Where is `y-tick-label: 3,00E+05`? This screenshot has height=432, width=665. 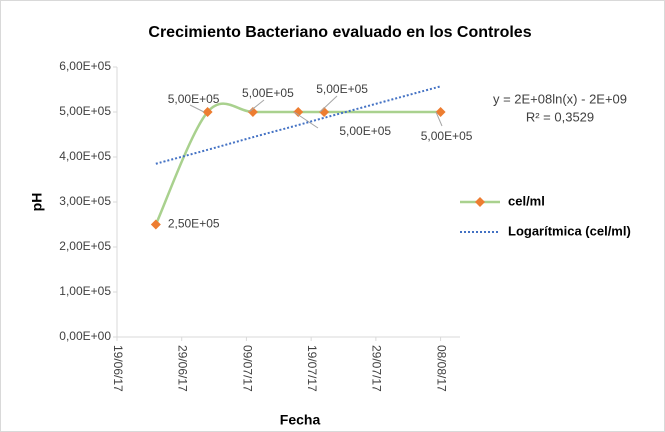 y-tick-label: 3,00E+05 is located at coordinates (85, 201).